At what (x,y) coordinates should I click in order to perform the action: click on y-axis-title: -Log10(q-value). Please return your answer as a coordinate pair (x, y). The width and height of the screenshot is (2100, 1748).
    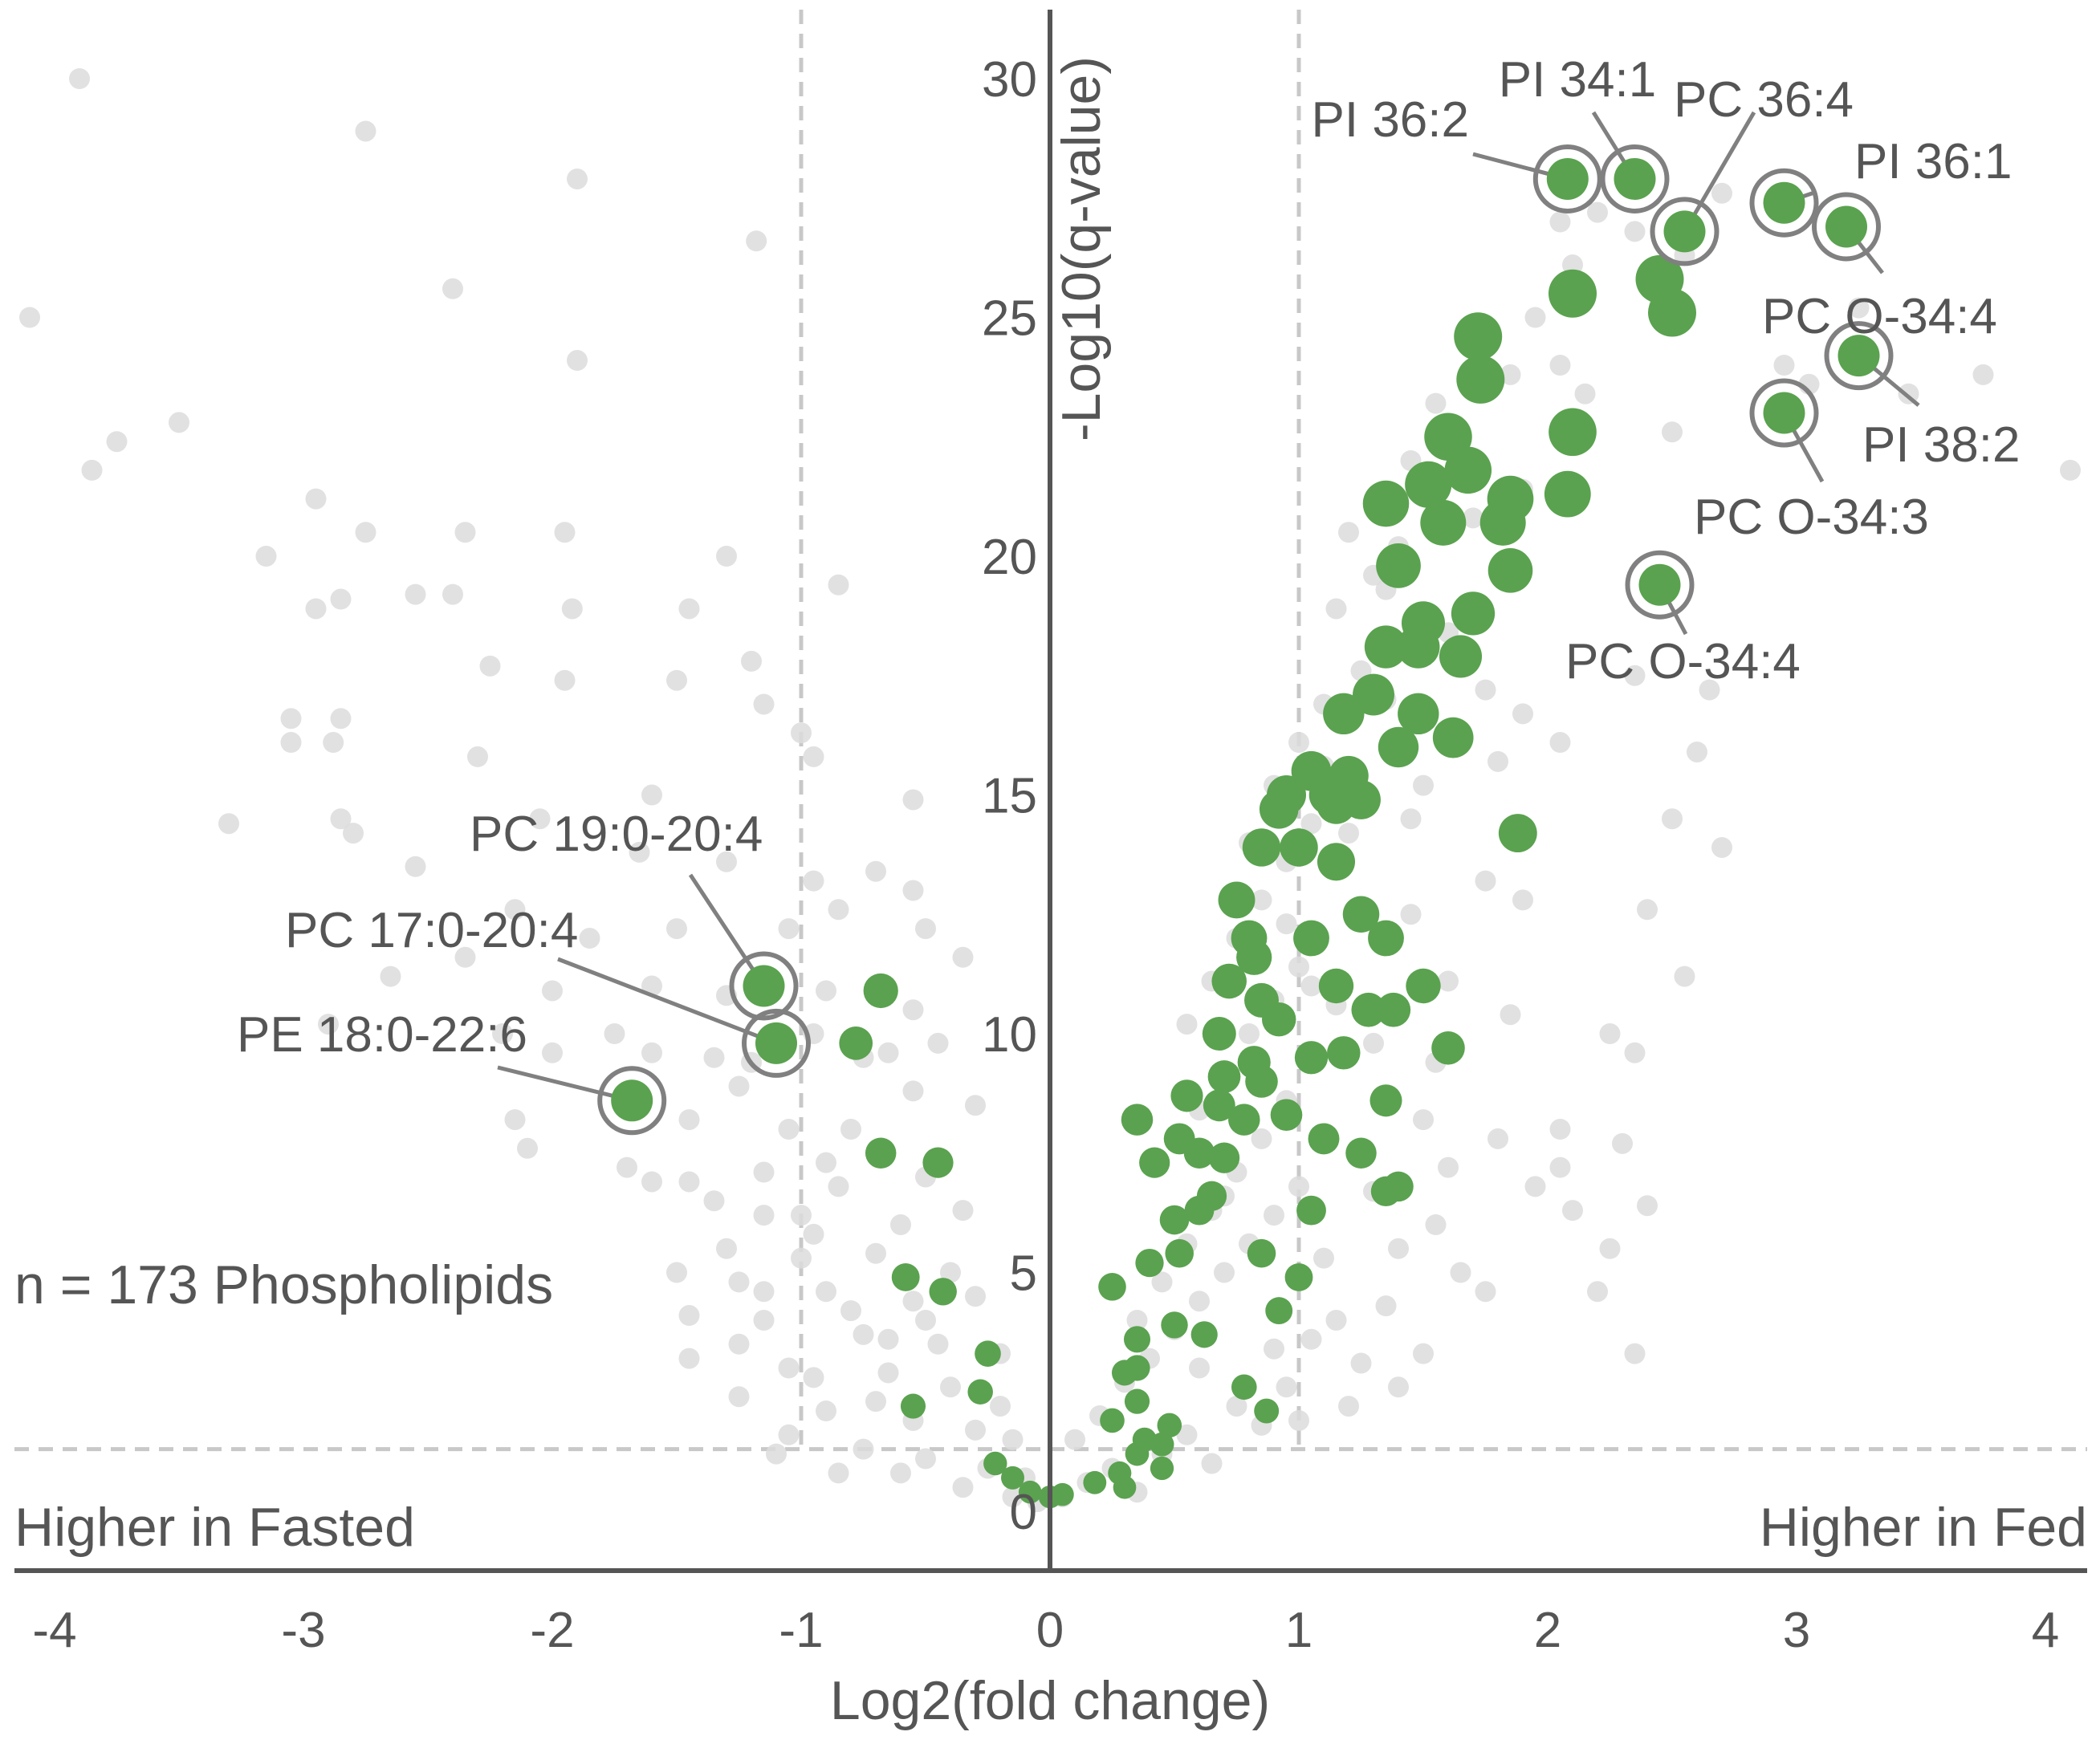
    Looking at the image, I should click on (1081, 249).